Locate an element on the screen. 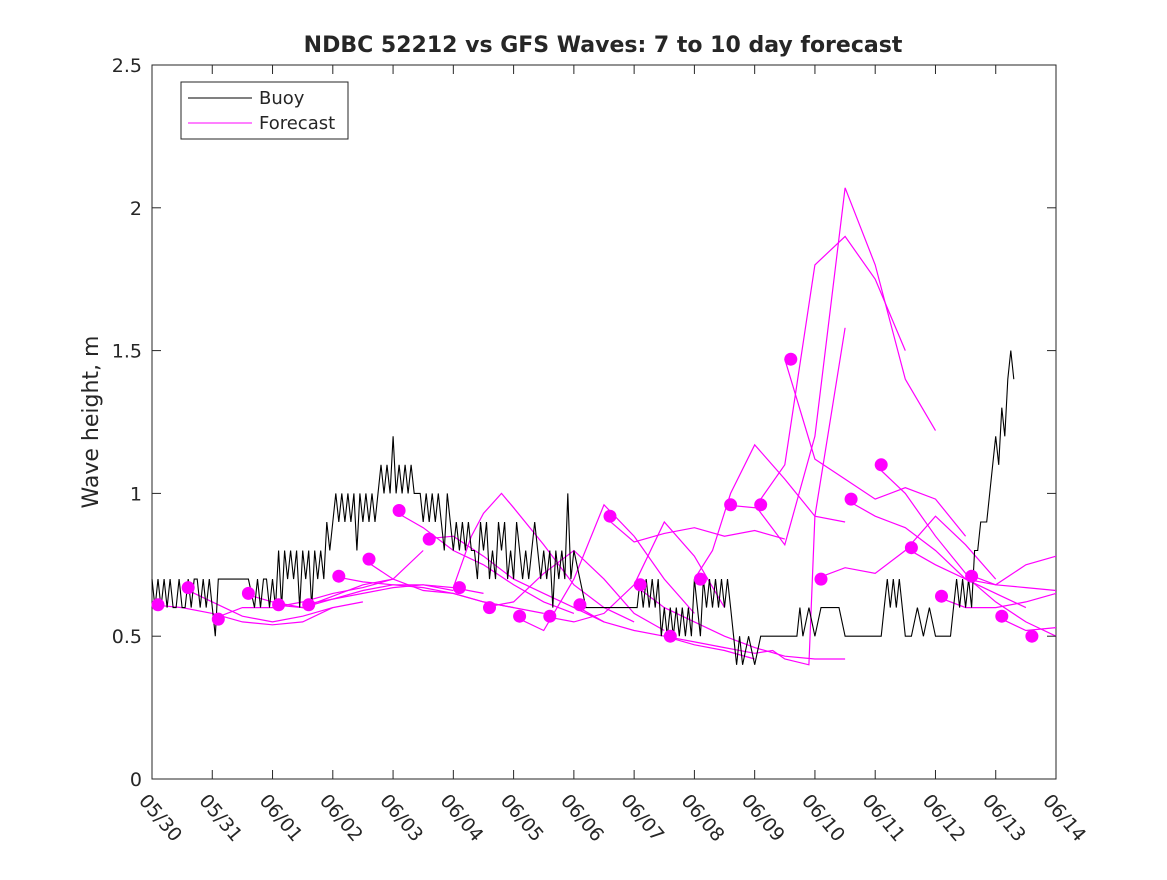  y-tick-label: 0.5 is located at coordinates (127, 637).